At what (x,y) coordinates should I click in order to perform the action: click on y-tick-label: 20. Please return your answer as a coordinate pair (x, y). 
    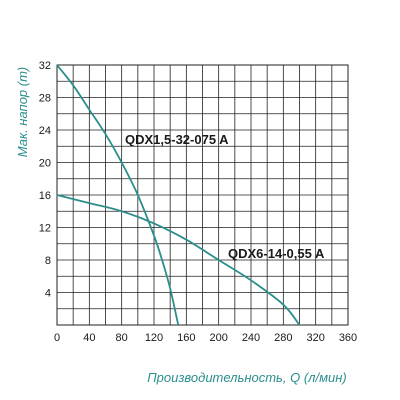
    Looking at the image, I should click on (45, 164).